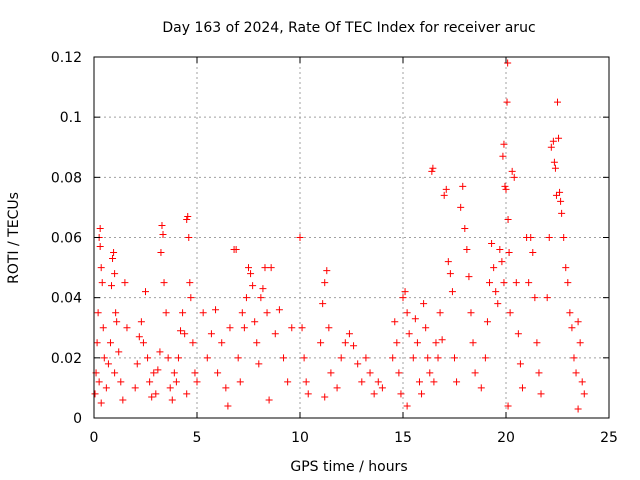 Image resolution: width=640 pixels, height=480 pixels. What do you see at coordinates (403, 438) in the screenshot?
I see `x-tick-label: 15` at bounding box center [403, 438].